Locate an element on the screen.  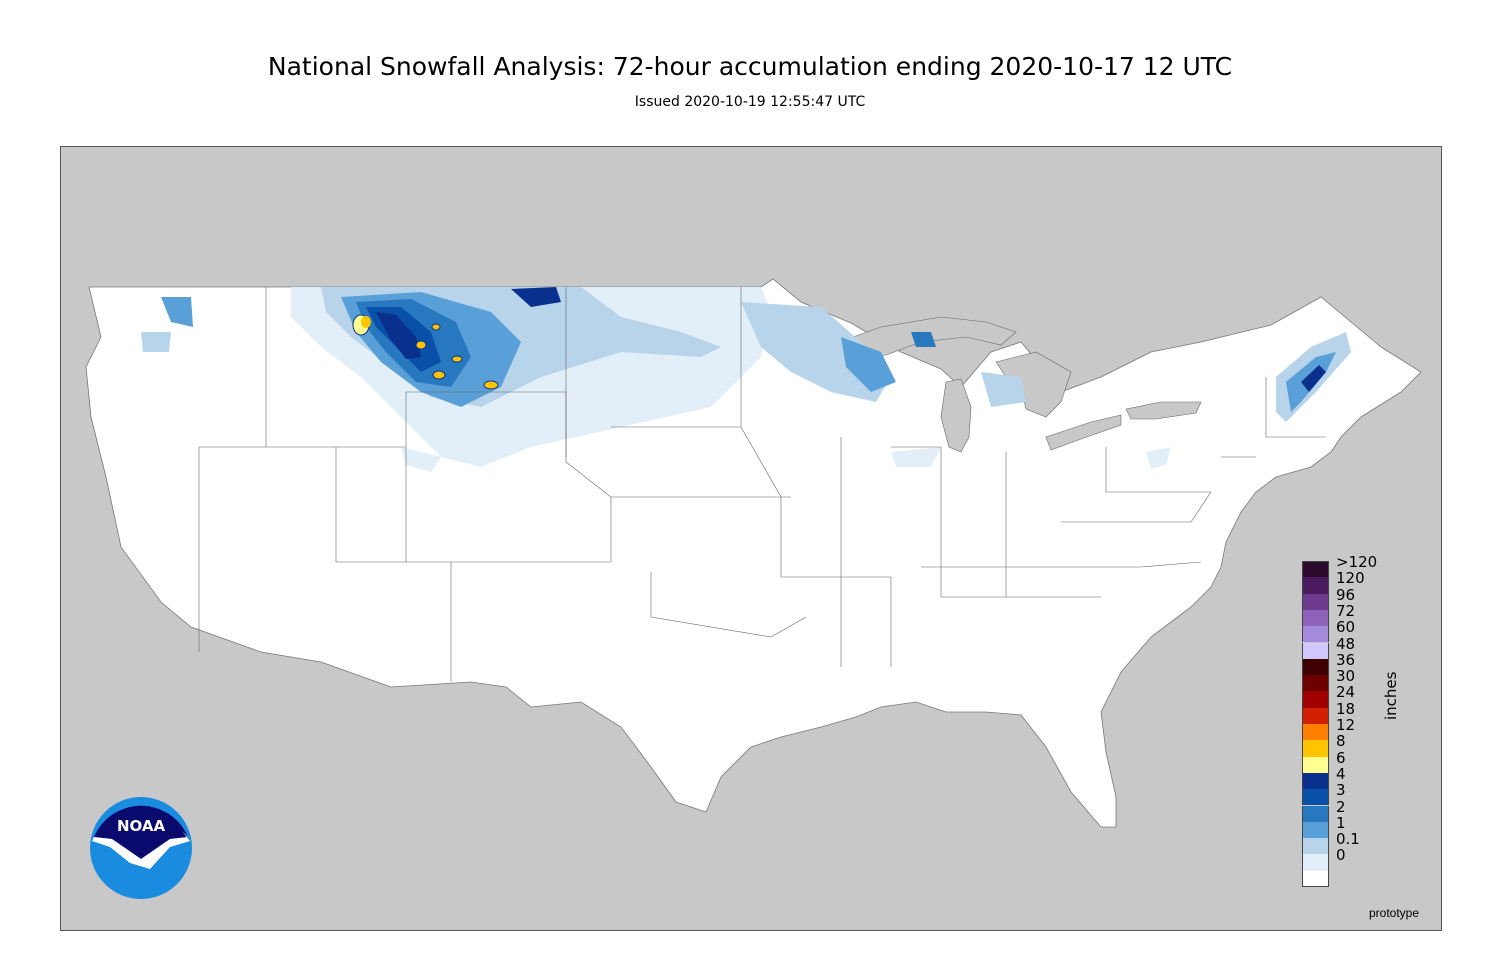
logo-sky is located at coordinates (141, 832).